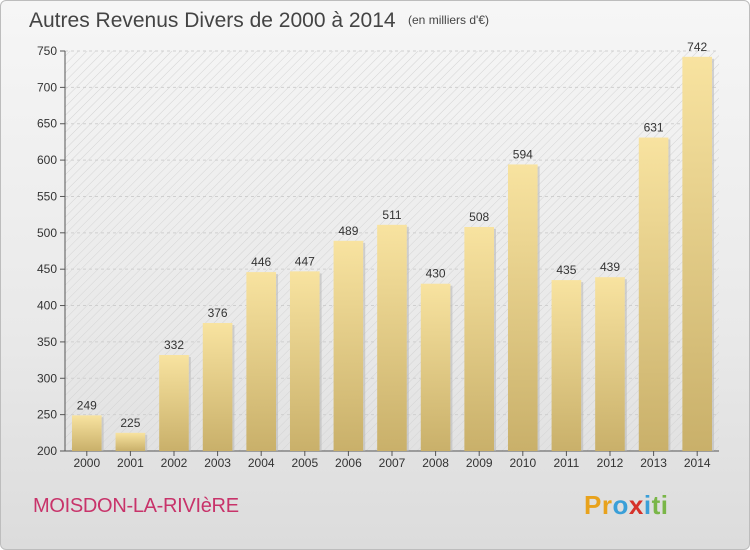 Image resolution: width=750 pixels, height=550 pixels. Describe the element at coordinates (47, 306) in the screenshot. I see `y-tick-label: 400` at that location.